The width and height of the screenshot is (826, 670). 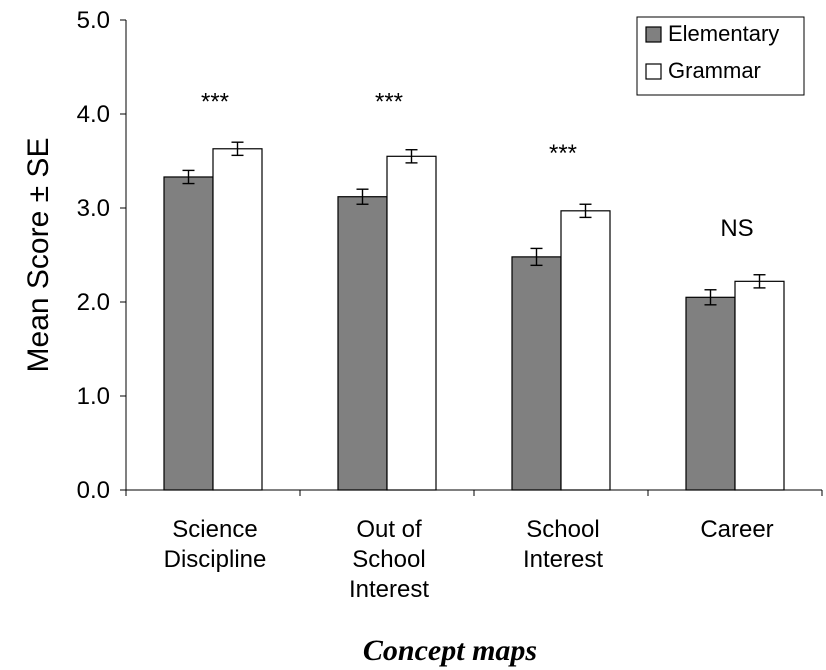 I want to click on y-tick-label: 2.0, so click(x=93, y=302).